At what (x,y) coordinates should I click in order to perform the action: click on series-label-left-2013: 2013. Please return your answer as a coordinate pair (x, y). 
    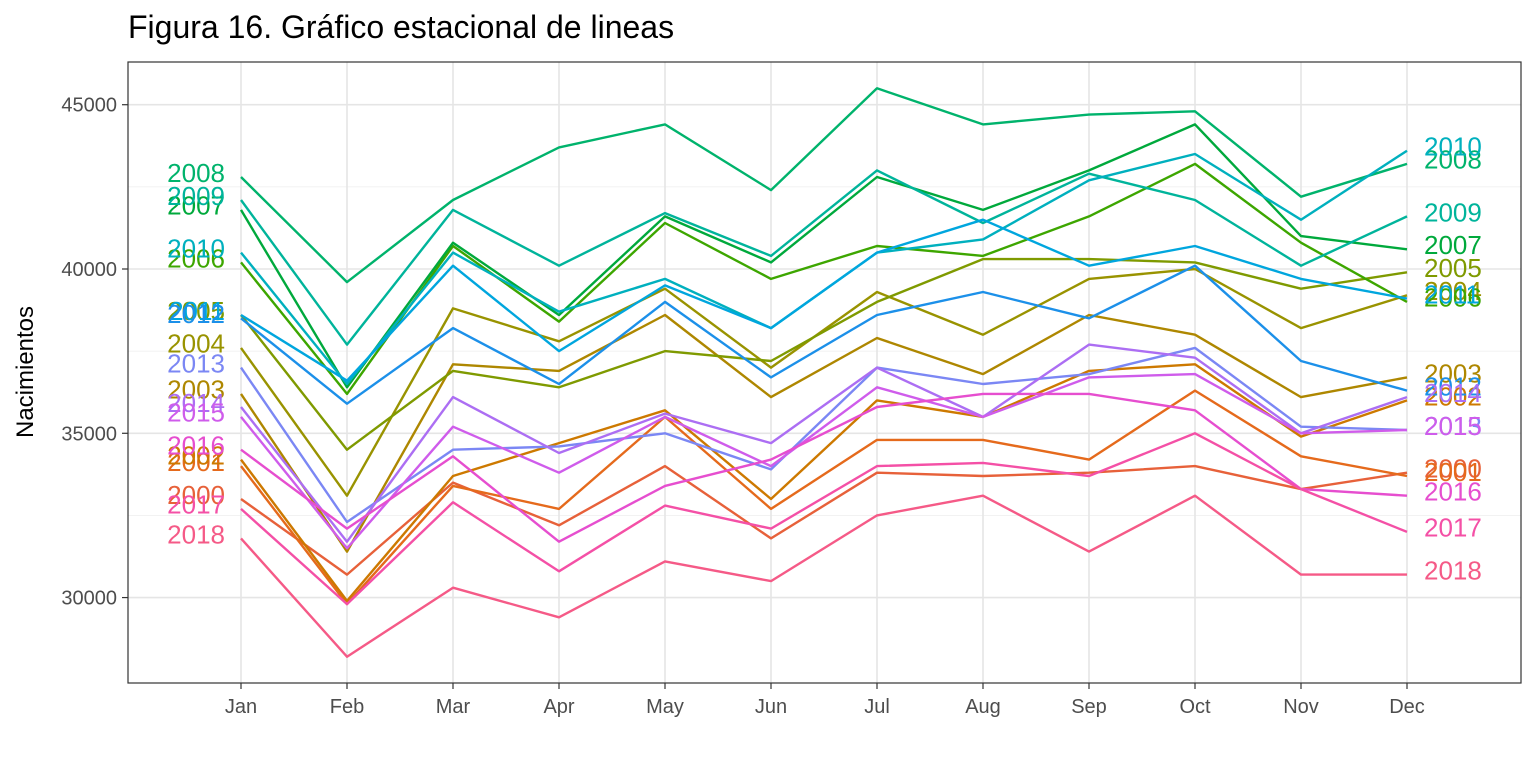
    Looking at the image, I should click on (196, 363).